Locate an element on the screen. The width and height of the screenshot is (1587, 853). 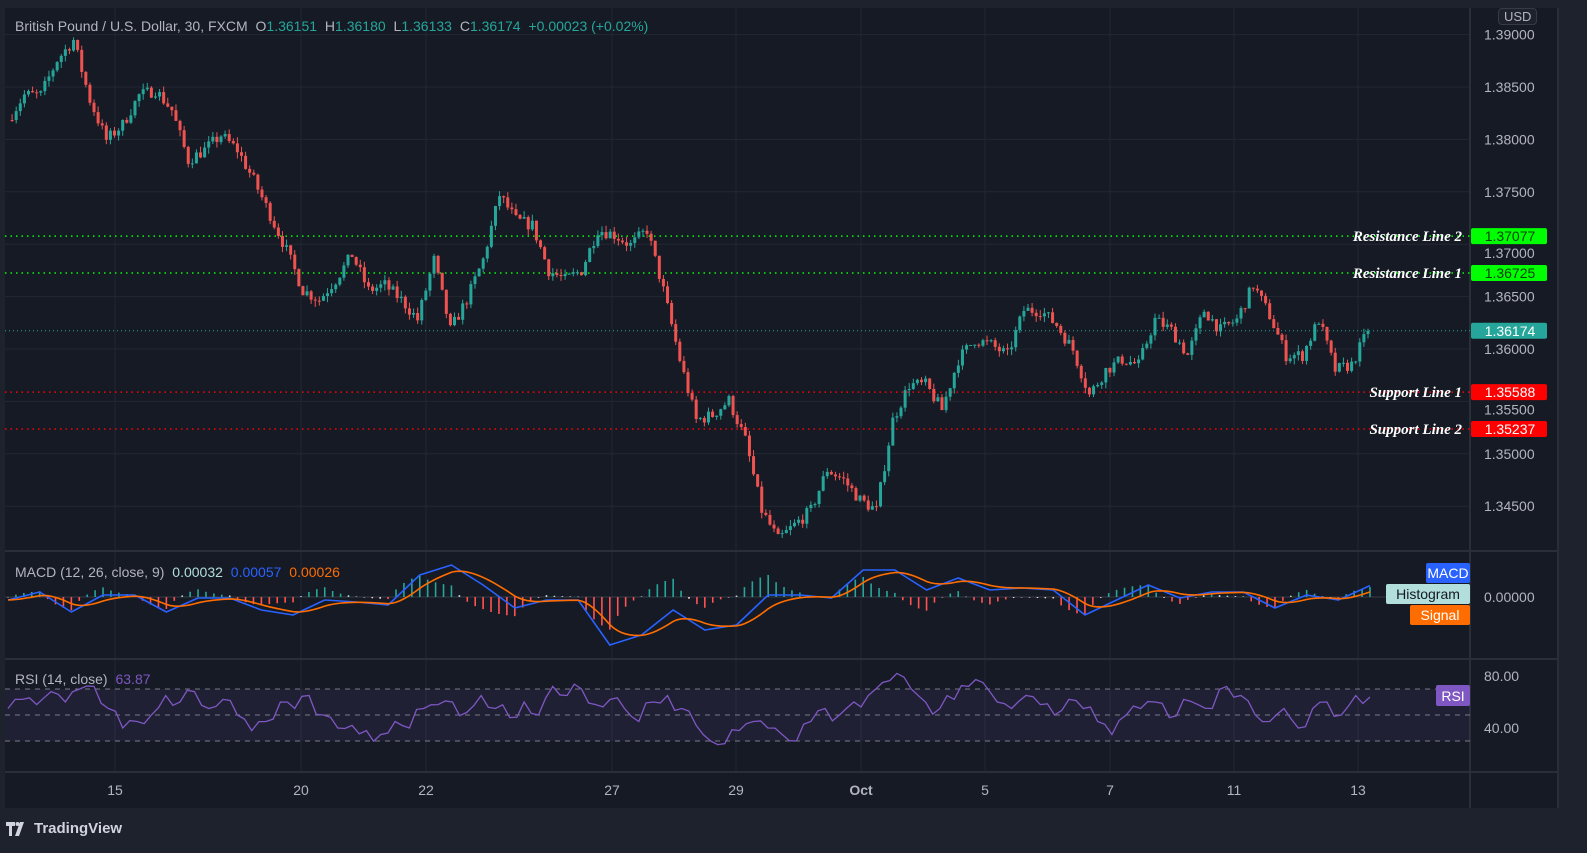
low-value: 1.36133 is located at coordinates (426, 26).